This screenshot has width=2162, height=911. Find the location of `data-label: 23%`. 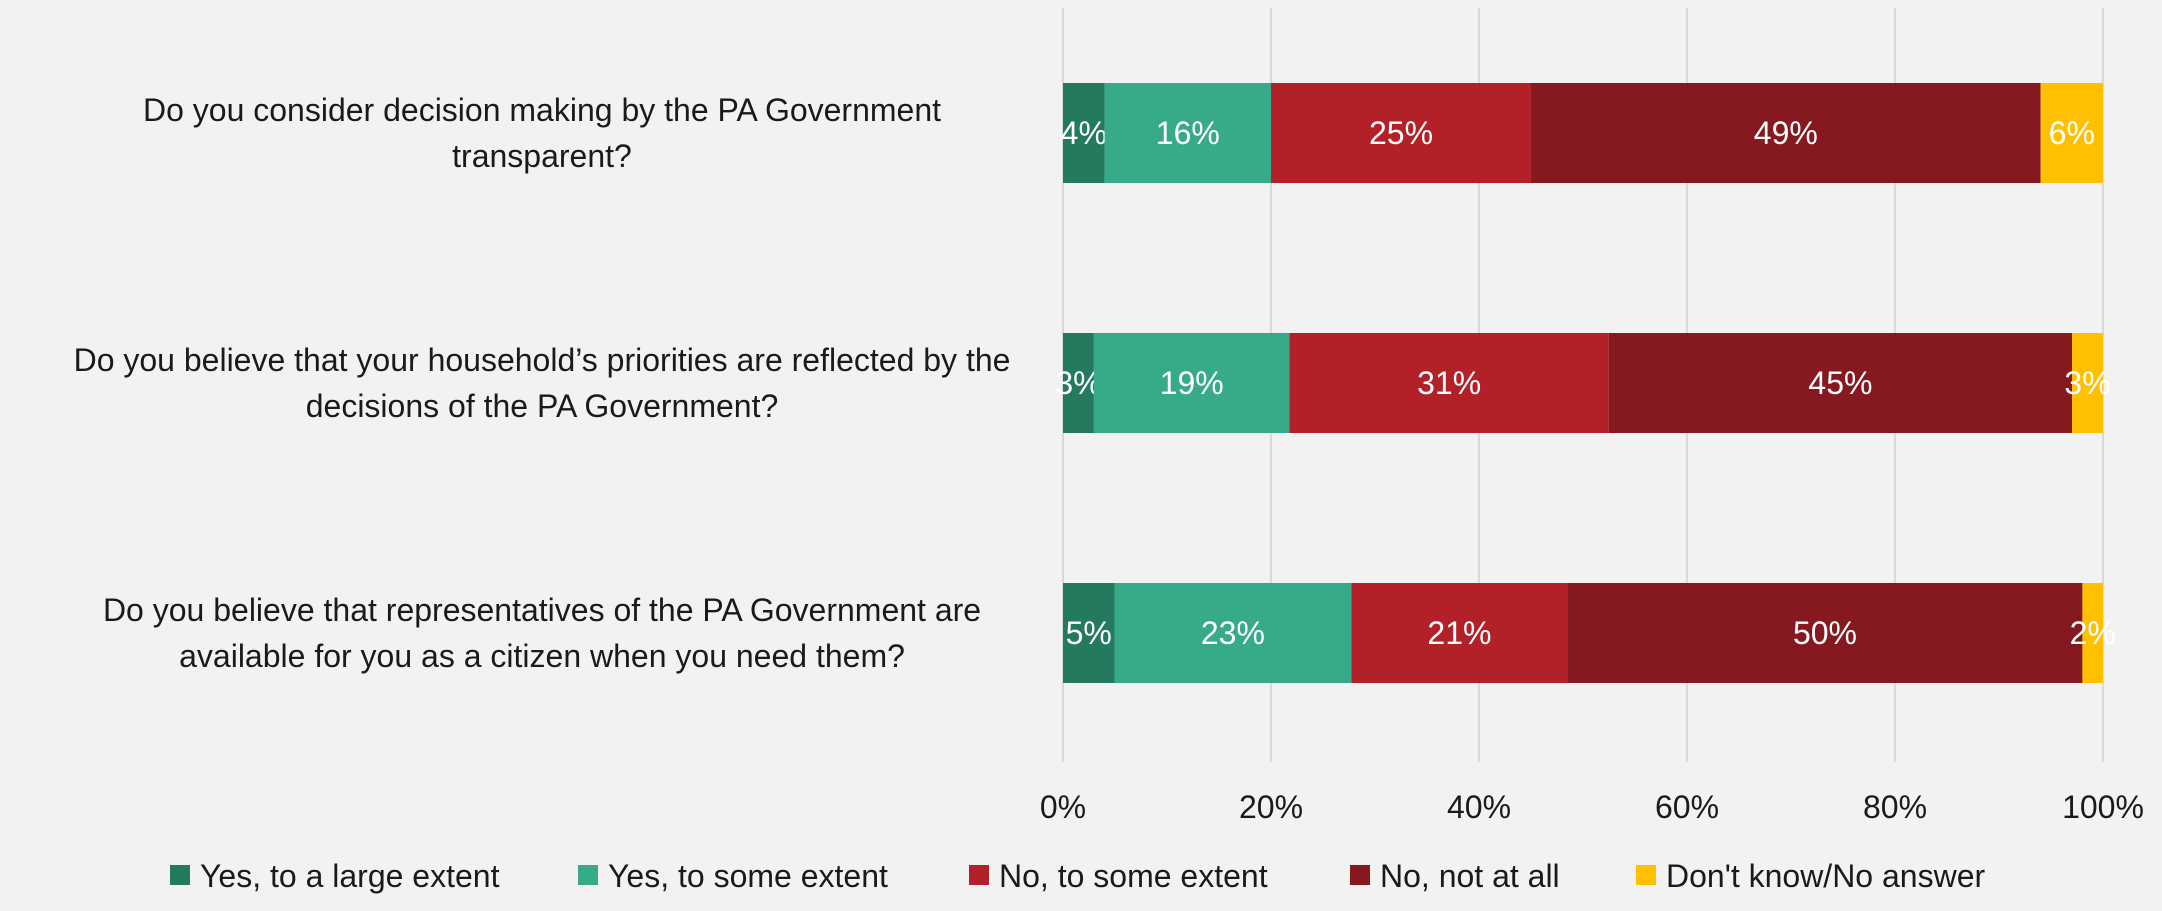

data-label: 23% is located at coordinates (1233, 633).